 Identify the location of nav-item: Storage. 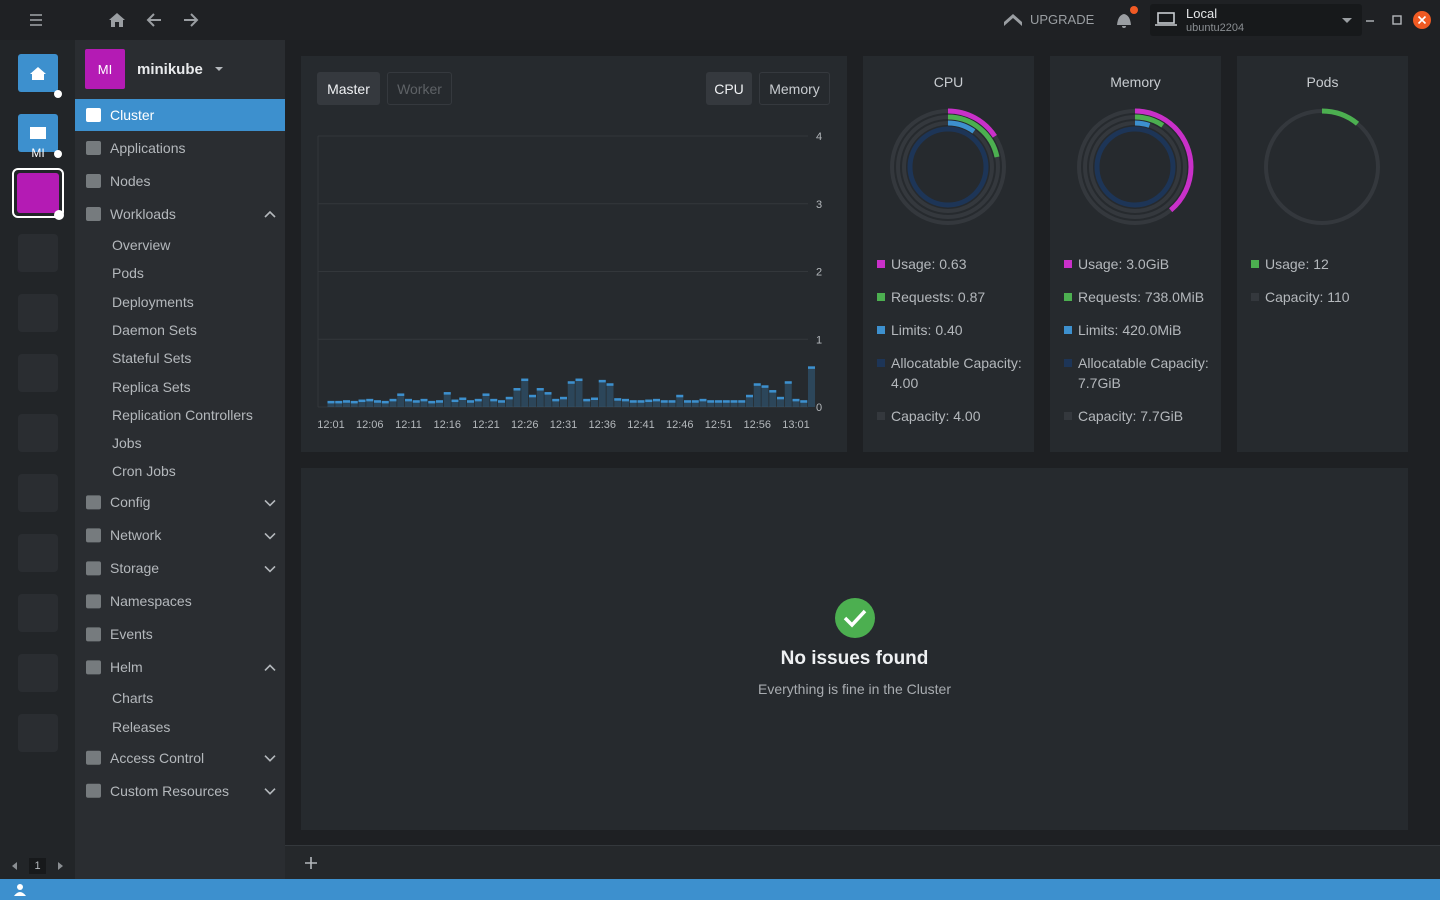
(180, 568).